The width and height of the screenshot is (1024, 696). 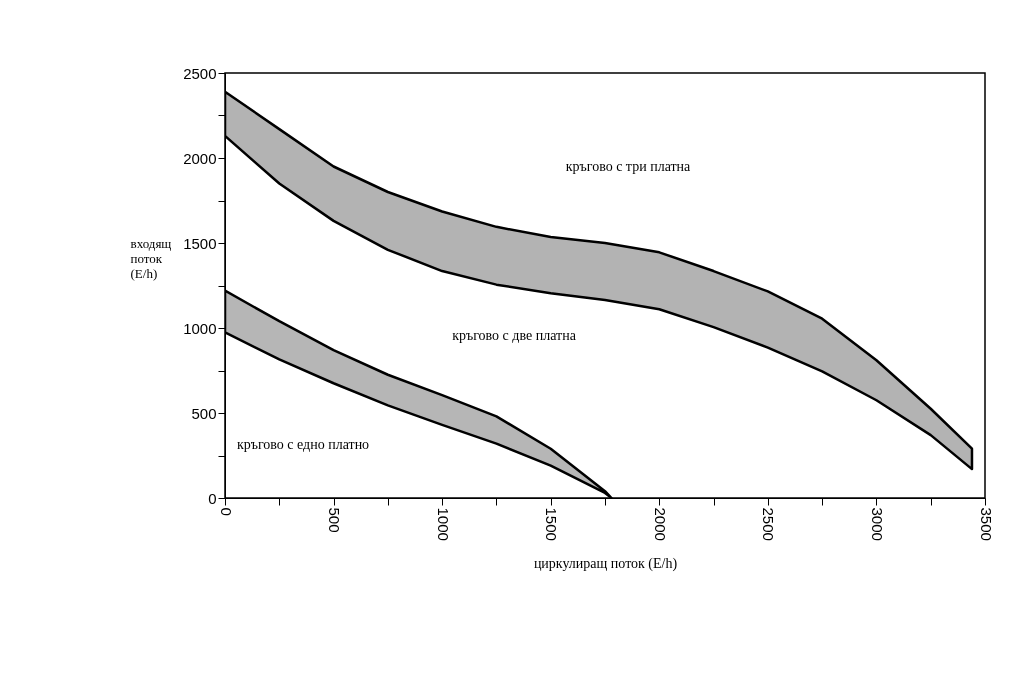 I want to click on y-tick-label: 2000, so click(x=200, y=158).